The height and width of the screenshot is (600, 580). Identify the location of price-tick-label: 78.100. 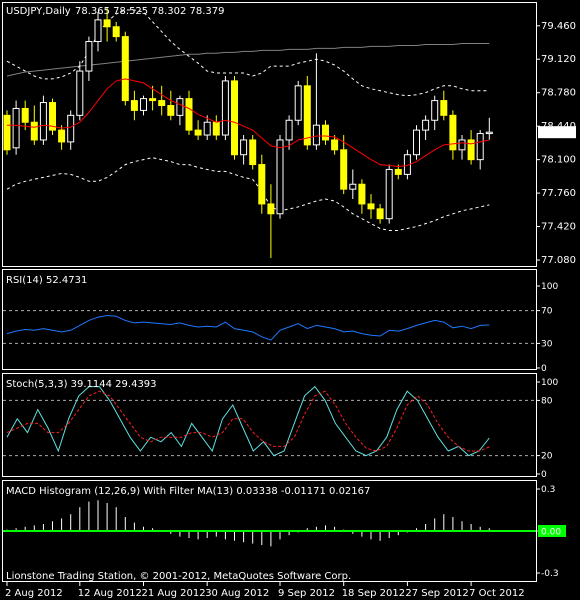
(558, 160).